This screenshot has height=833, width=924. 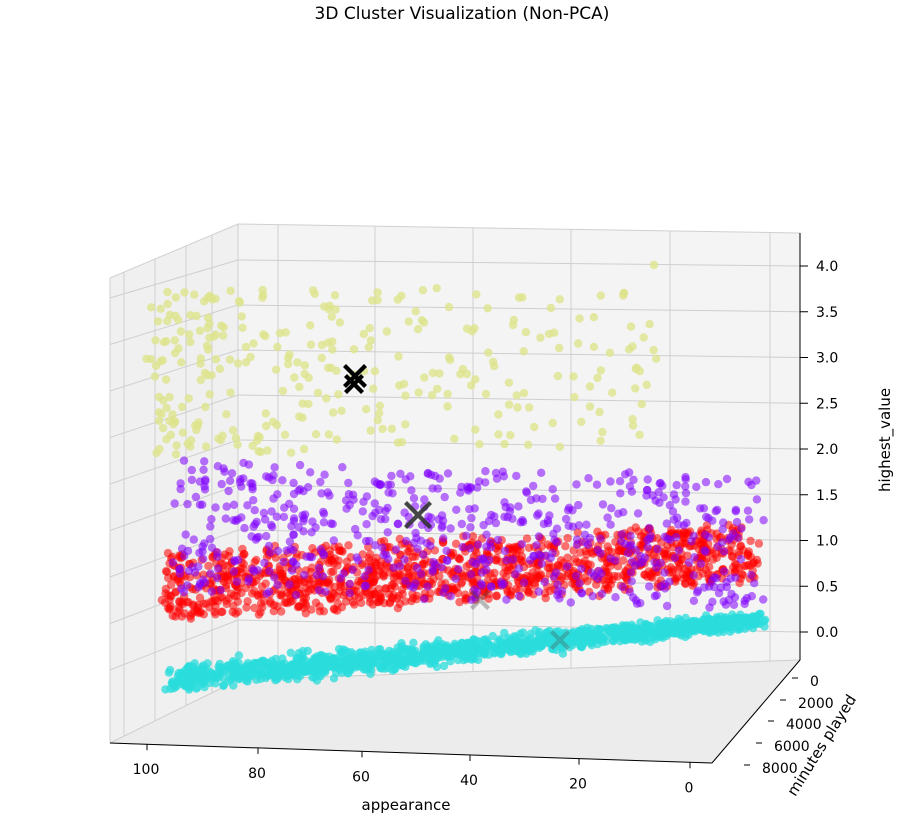 I want to click on centroid-marker, so click(x=354, y=384).